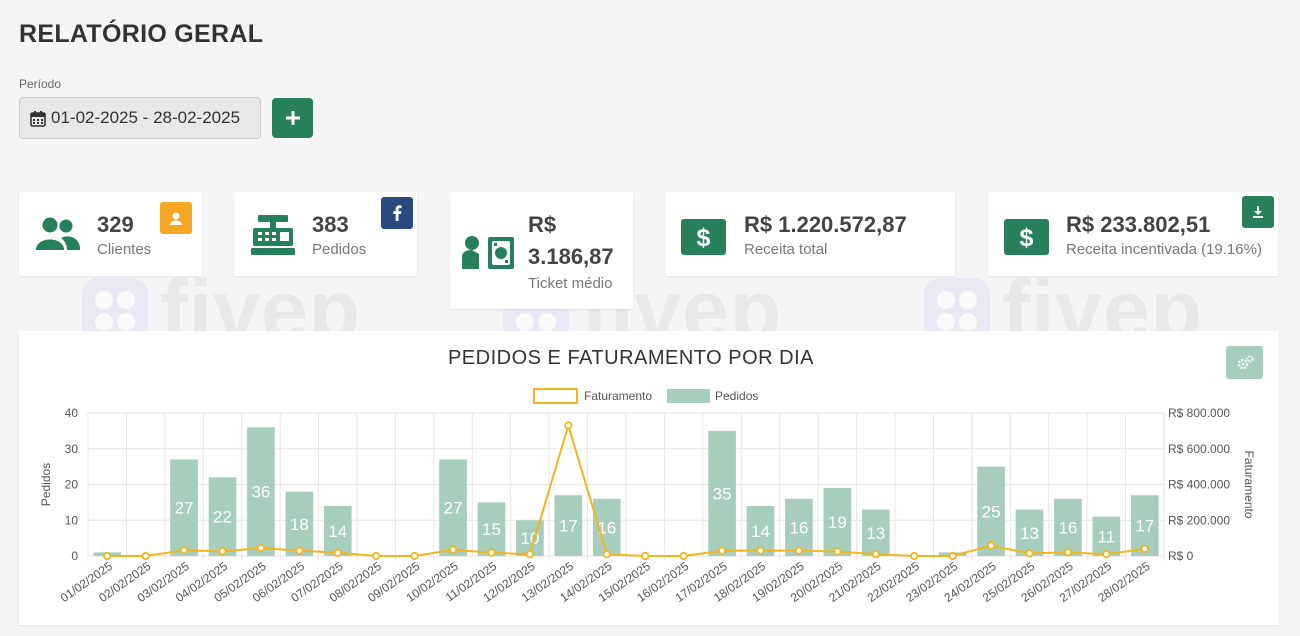  I want to click on bar-data-label: 15, so click(491, 529).